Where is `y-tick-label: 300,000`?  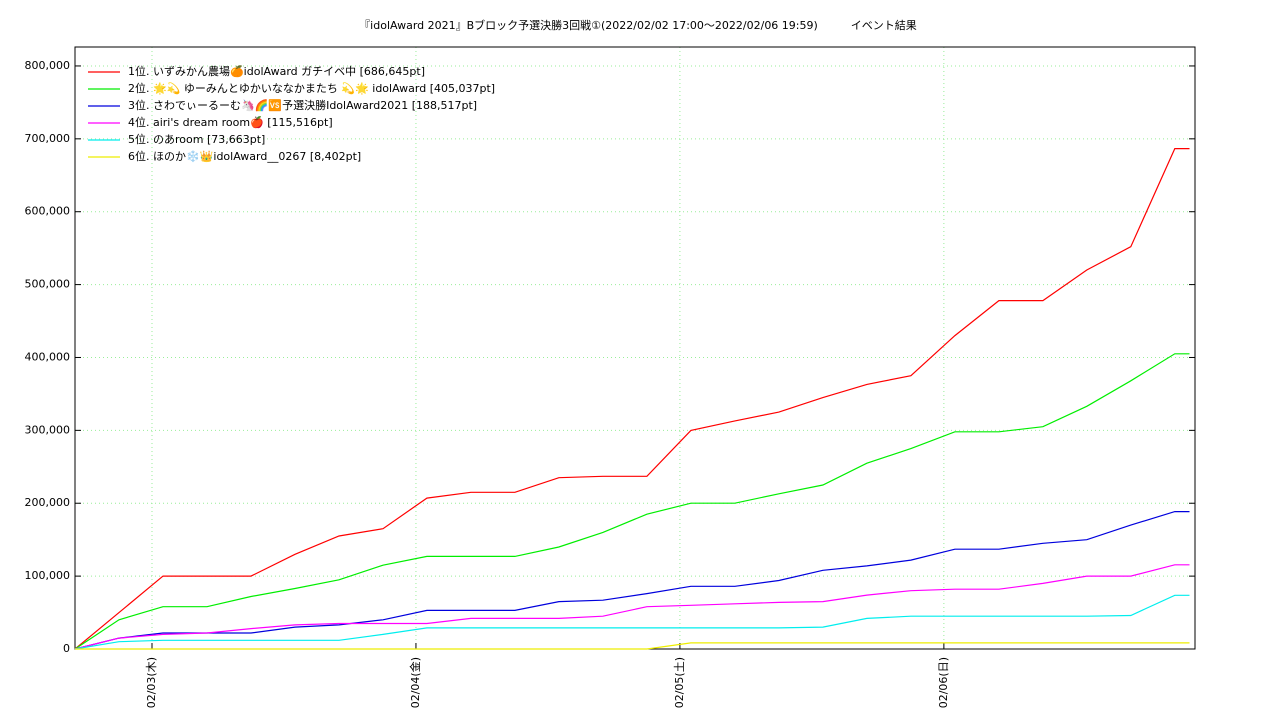
y-tick-label: 300,000 is located at coordinates (48, 429).